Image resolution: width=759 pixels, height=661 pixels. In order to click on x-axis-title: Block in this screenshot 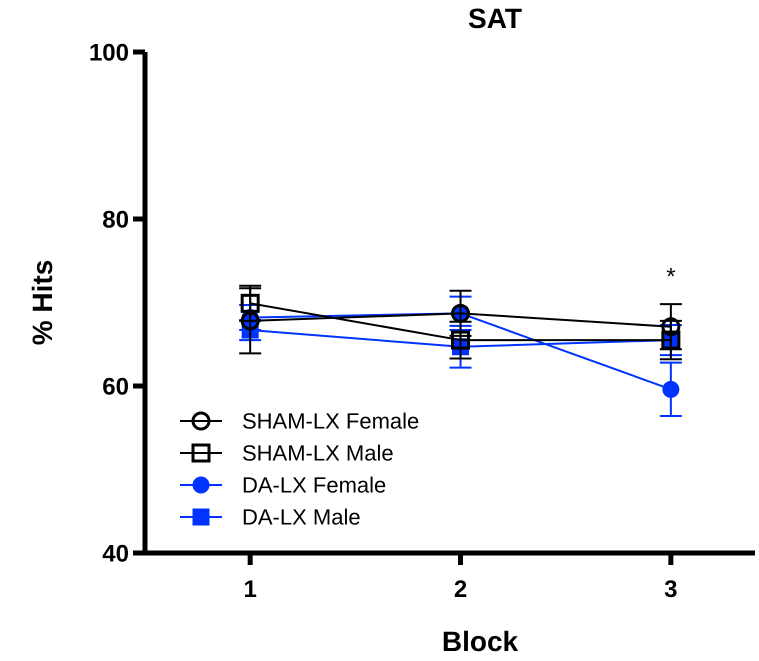, I will do `click(480, 641)`.